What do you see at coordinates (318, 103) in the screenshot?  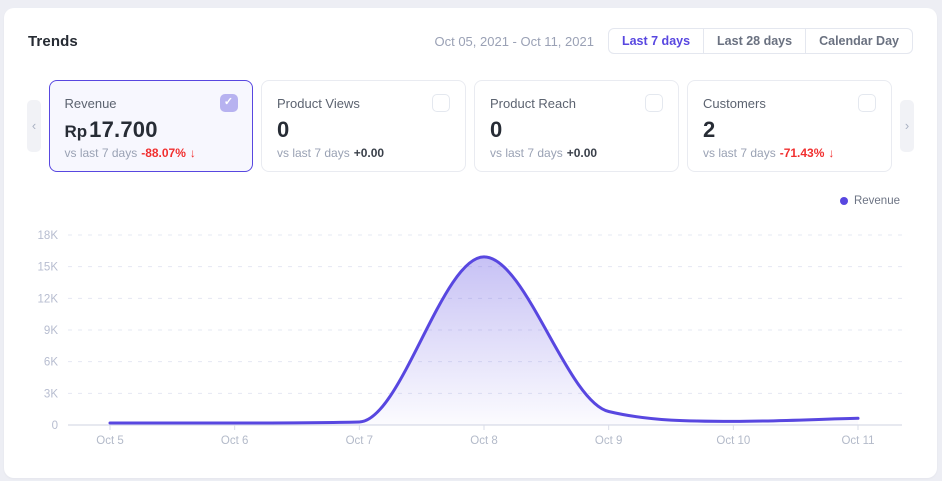 I see `metric-title: Product Views` at bounding box center [318, 103].